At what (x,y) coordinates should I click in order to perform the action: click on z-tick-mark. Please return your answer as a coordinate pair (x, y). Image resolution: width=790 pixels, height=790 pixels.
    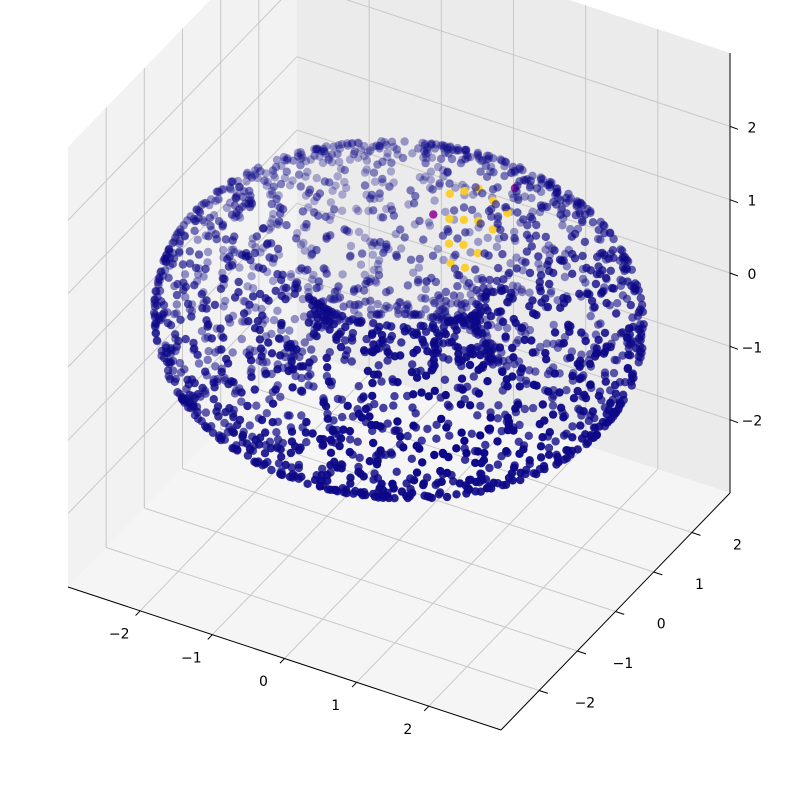
    Looking at the image, I should click on (734, 127).